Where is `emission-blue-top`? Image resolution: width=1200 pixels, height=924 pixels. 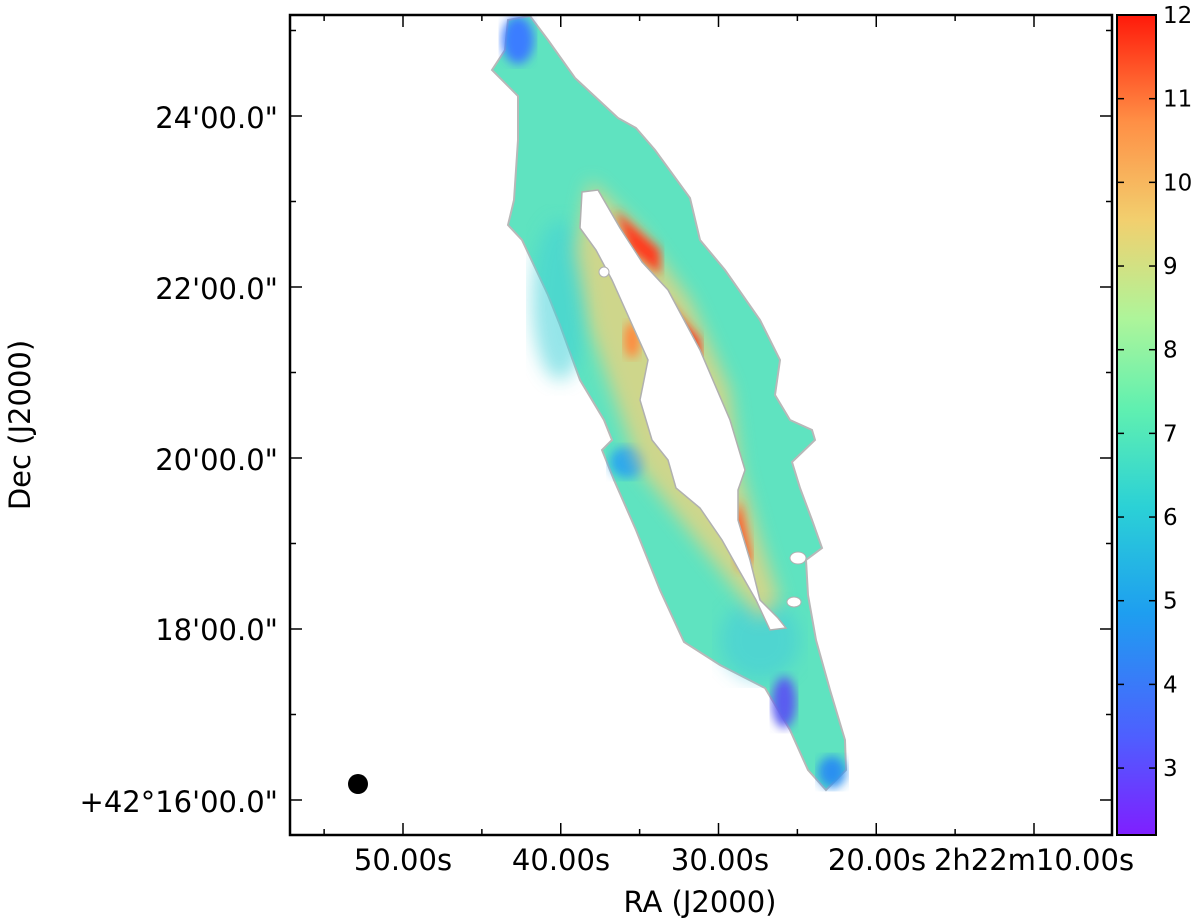
emission-blue-top is located at coordinates (518, 40).